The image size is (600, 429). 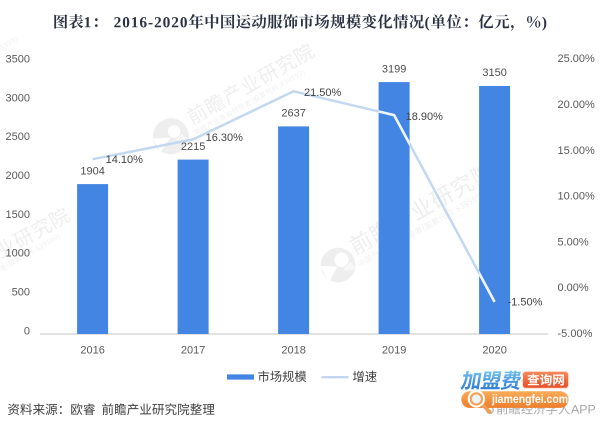 What do you see at coordinates (193, 147) in the screenshot?
I see `svg-text: 2215` at bounding box center [193, 147].